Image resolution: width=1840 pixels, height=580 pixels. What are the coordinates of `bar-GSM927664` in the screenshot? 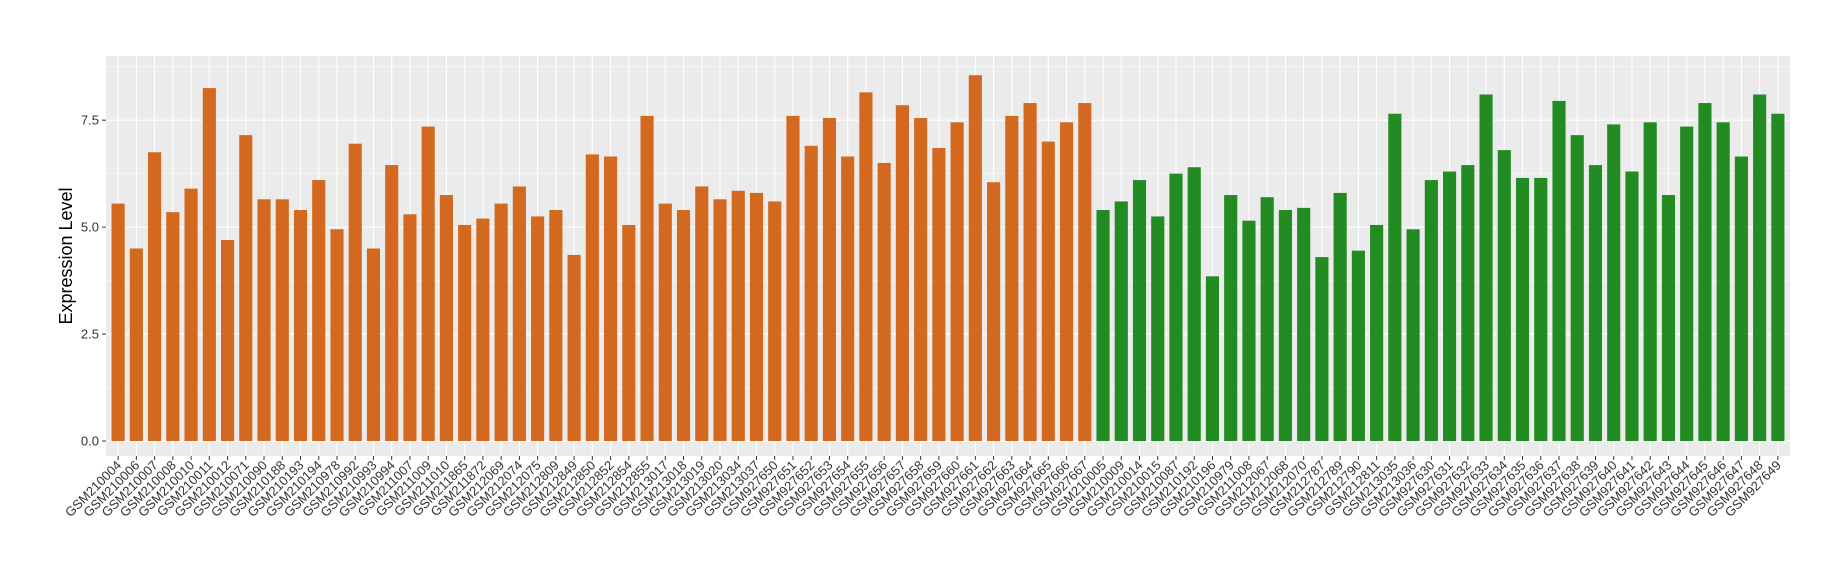 It's located at (1030, 272).